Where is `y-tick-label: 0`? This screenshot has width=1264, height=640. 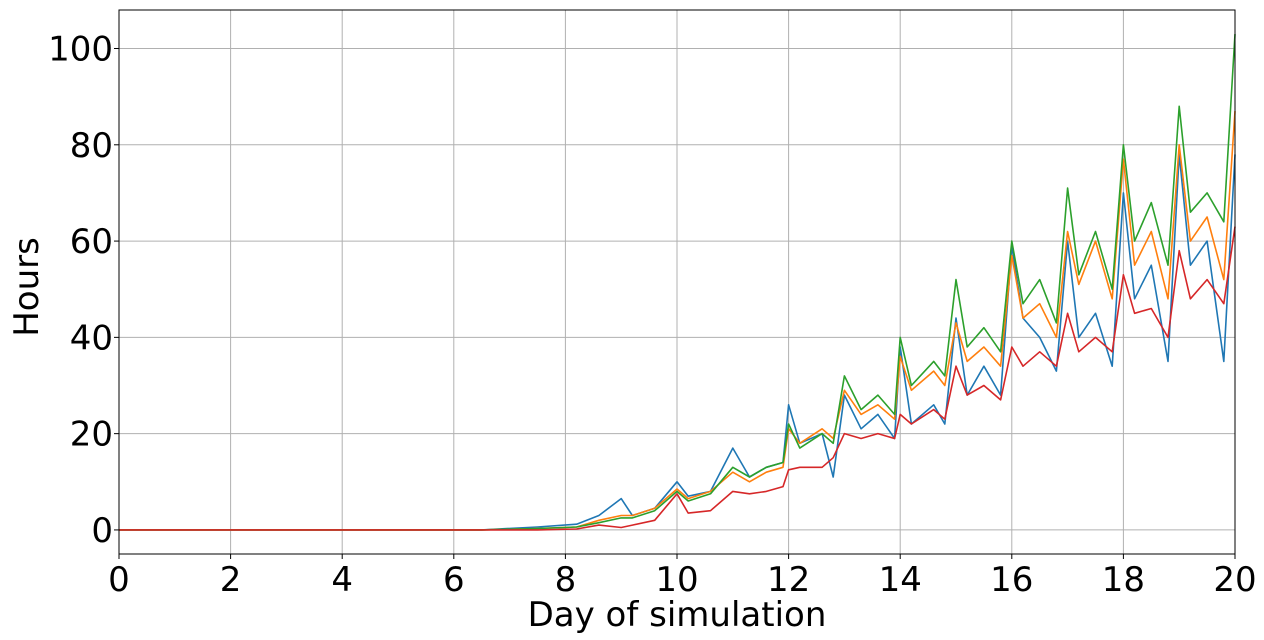 y-tick-label: 0 is located at coordinates (102, 531).